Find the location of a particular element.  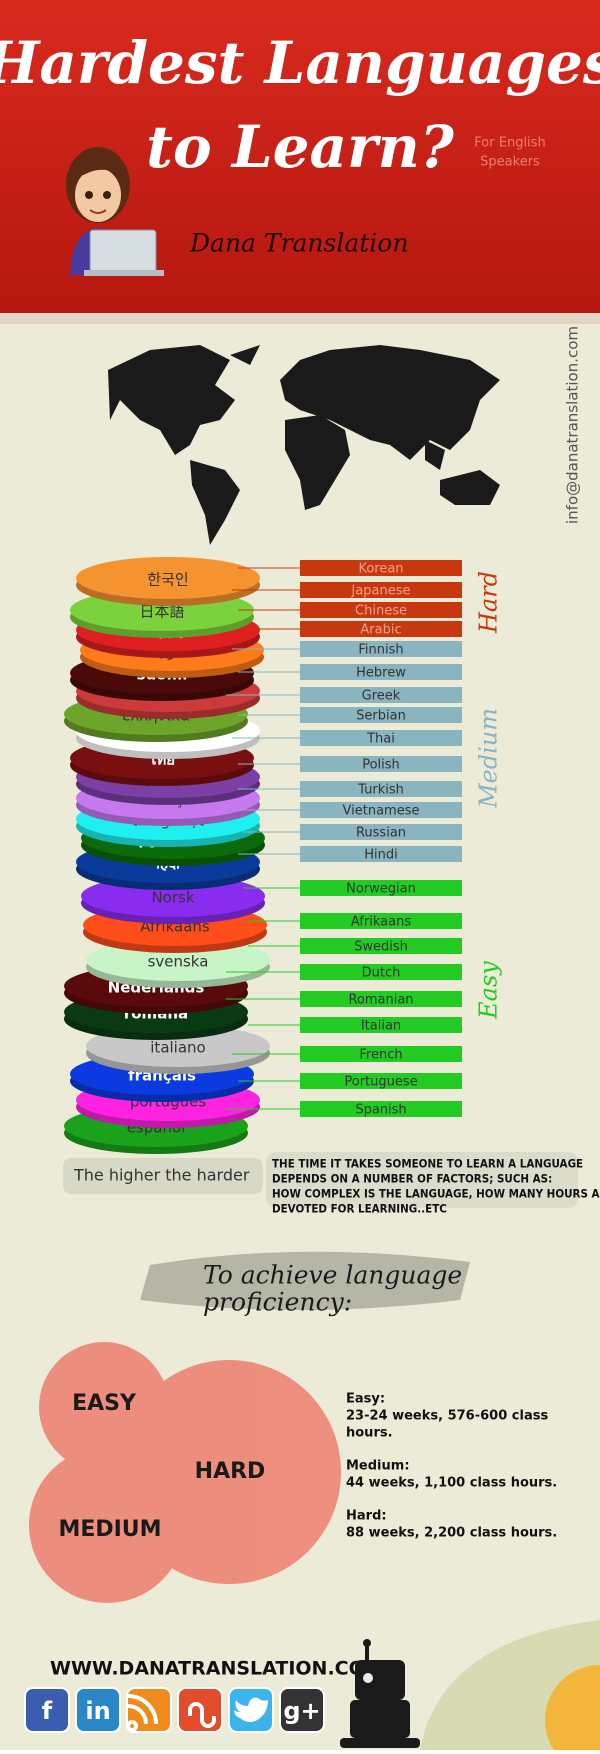

disc-label: Norsk is located at coordinates (172, 898).